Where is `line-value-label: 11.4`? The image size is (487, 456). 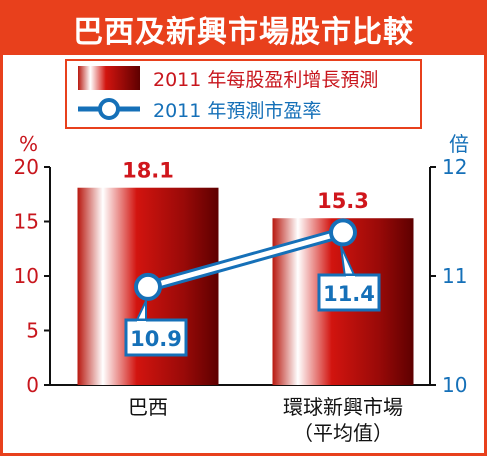 line-value-label: 11.4 is located at coordinates (349, 294).